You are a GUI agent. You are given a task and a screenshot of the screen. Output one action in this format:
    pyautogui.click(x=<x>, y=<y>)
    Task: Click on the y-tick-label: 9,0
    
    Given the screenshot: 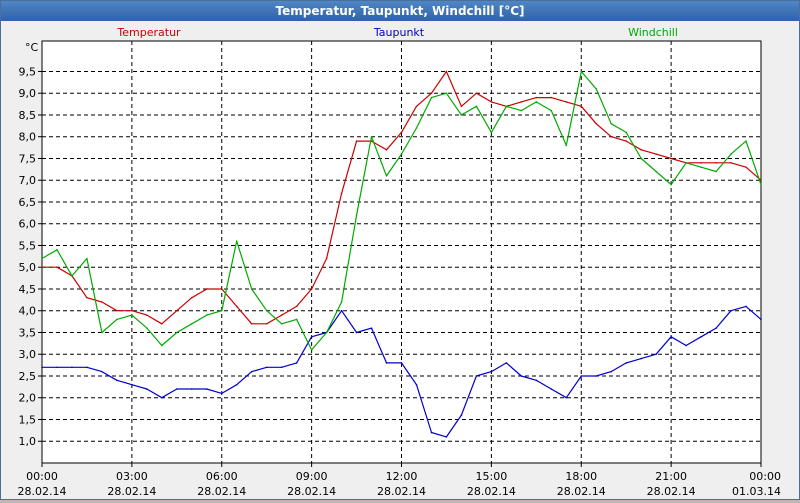 What is the action you would take?
    pyautogui.click(x=28, y=93)
    